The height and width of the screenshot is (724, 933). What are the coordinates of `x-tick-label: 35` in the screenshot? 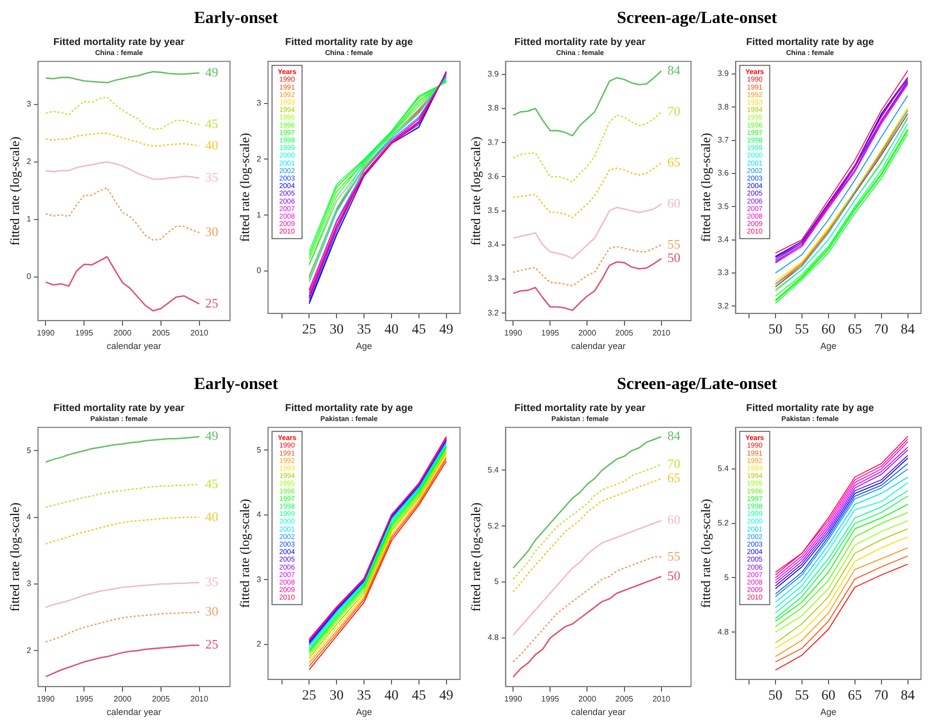 It's located at (364, 330).